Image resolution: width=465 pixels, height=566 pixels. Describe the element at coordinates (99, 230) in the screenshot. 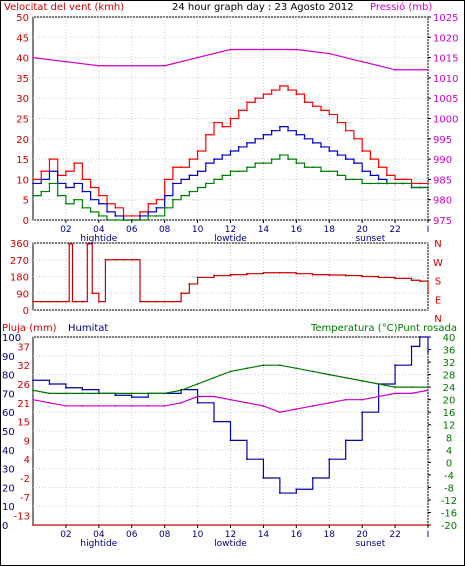

I see `wind-xtick-label-1: 04` at that location.